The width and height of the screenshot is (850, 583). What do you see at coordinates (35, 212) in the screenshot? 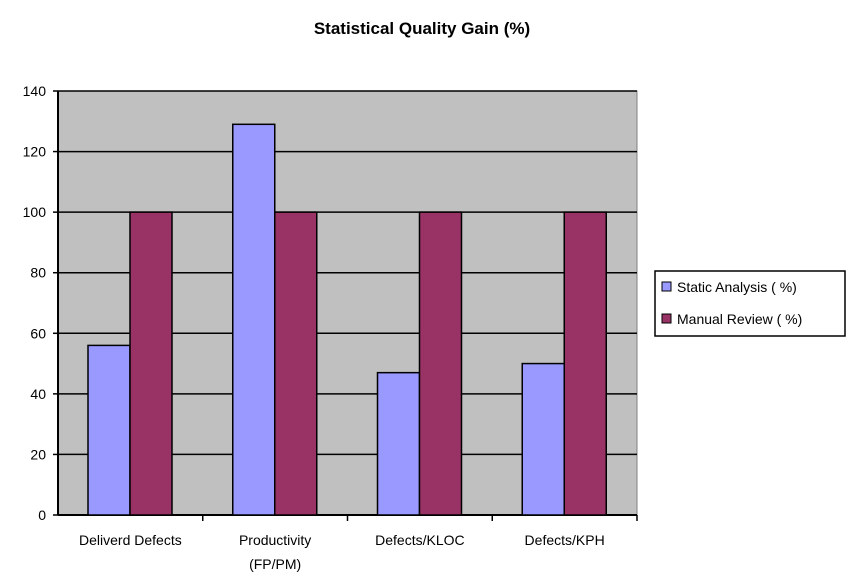
I see `y-tick-label: 100` at bounding box center [35, 212].